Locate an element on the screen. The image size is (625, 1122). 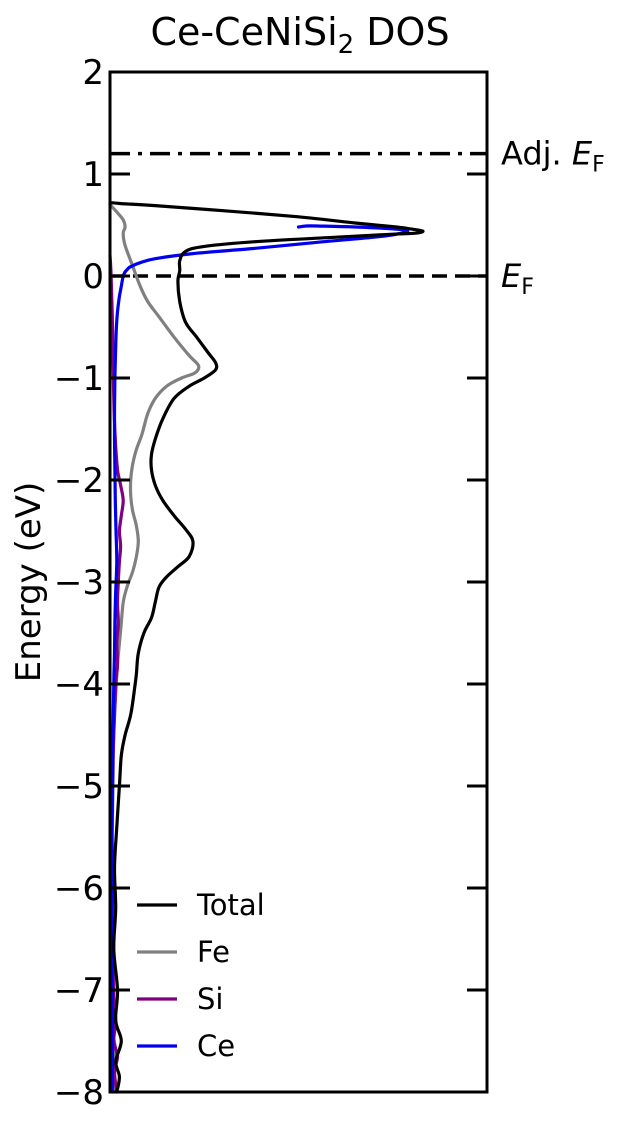
legend-entry: Fe is located at coordinates (213, 952).